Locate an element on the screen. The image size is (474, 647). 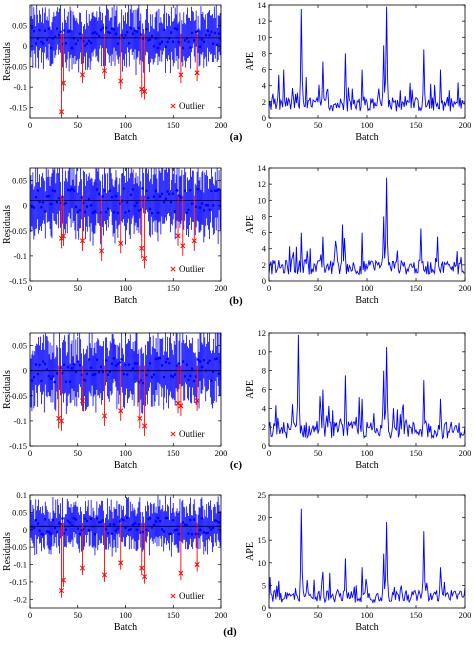
y-tick-label: 0.05 is located at coordinates (19, 512).